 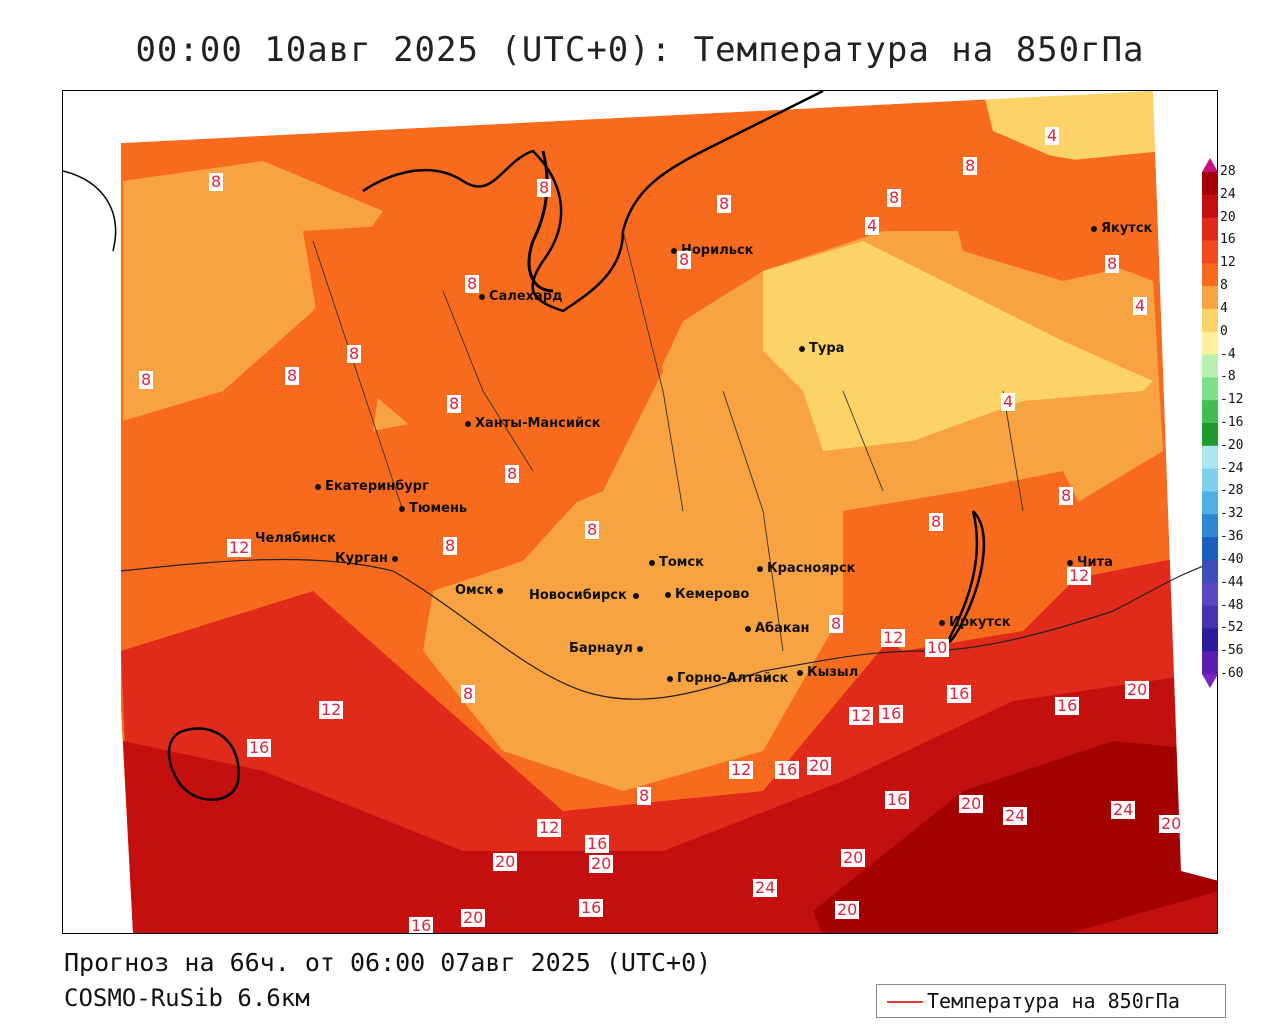 What do you see at coordinates (676, 562) in the screenshot?
I see `city-tomsk: Томск` at bounding box center [676, 562].